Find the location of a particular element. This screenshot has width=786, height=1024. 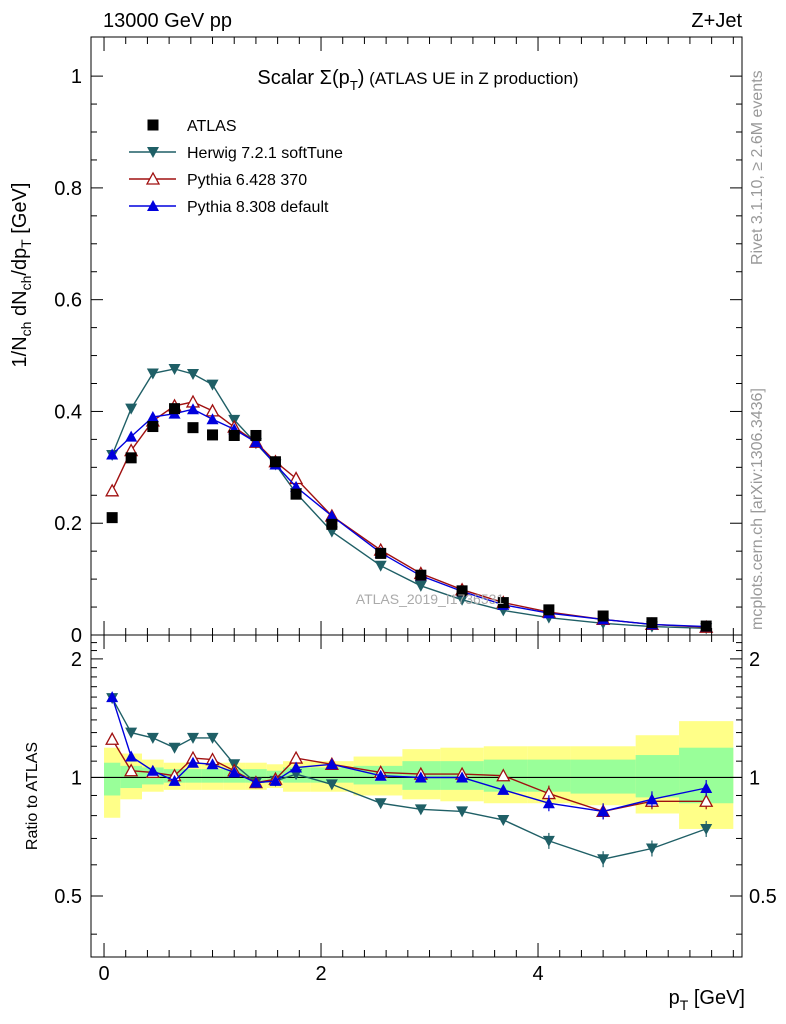

legend-label: Pythia 6.428 370 is located at coordinates (247, 180).